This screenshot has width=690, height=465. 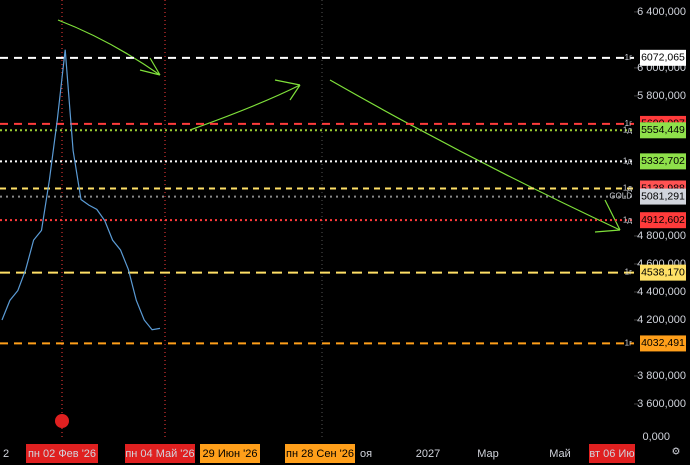 What do you see at coordinates (661, 236) in the screenshot?
I see `y-tick-label: 4 800,000` at bounding box center [661, 236].